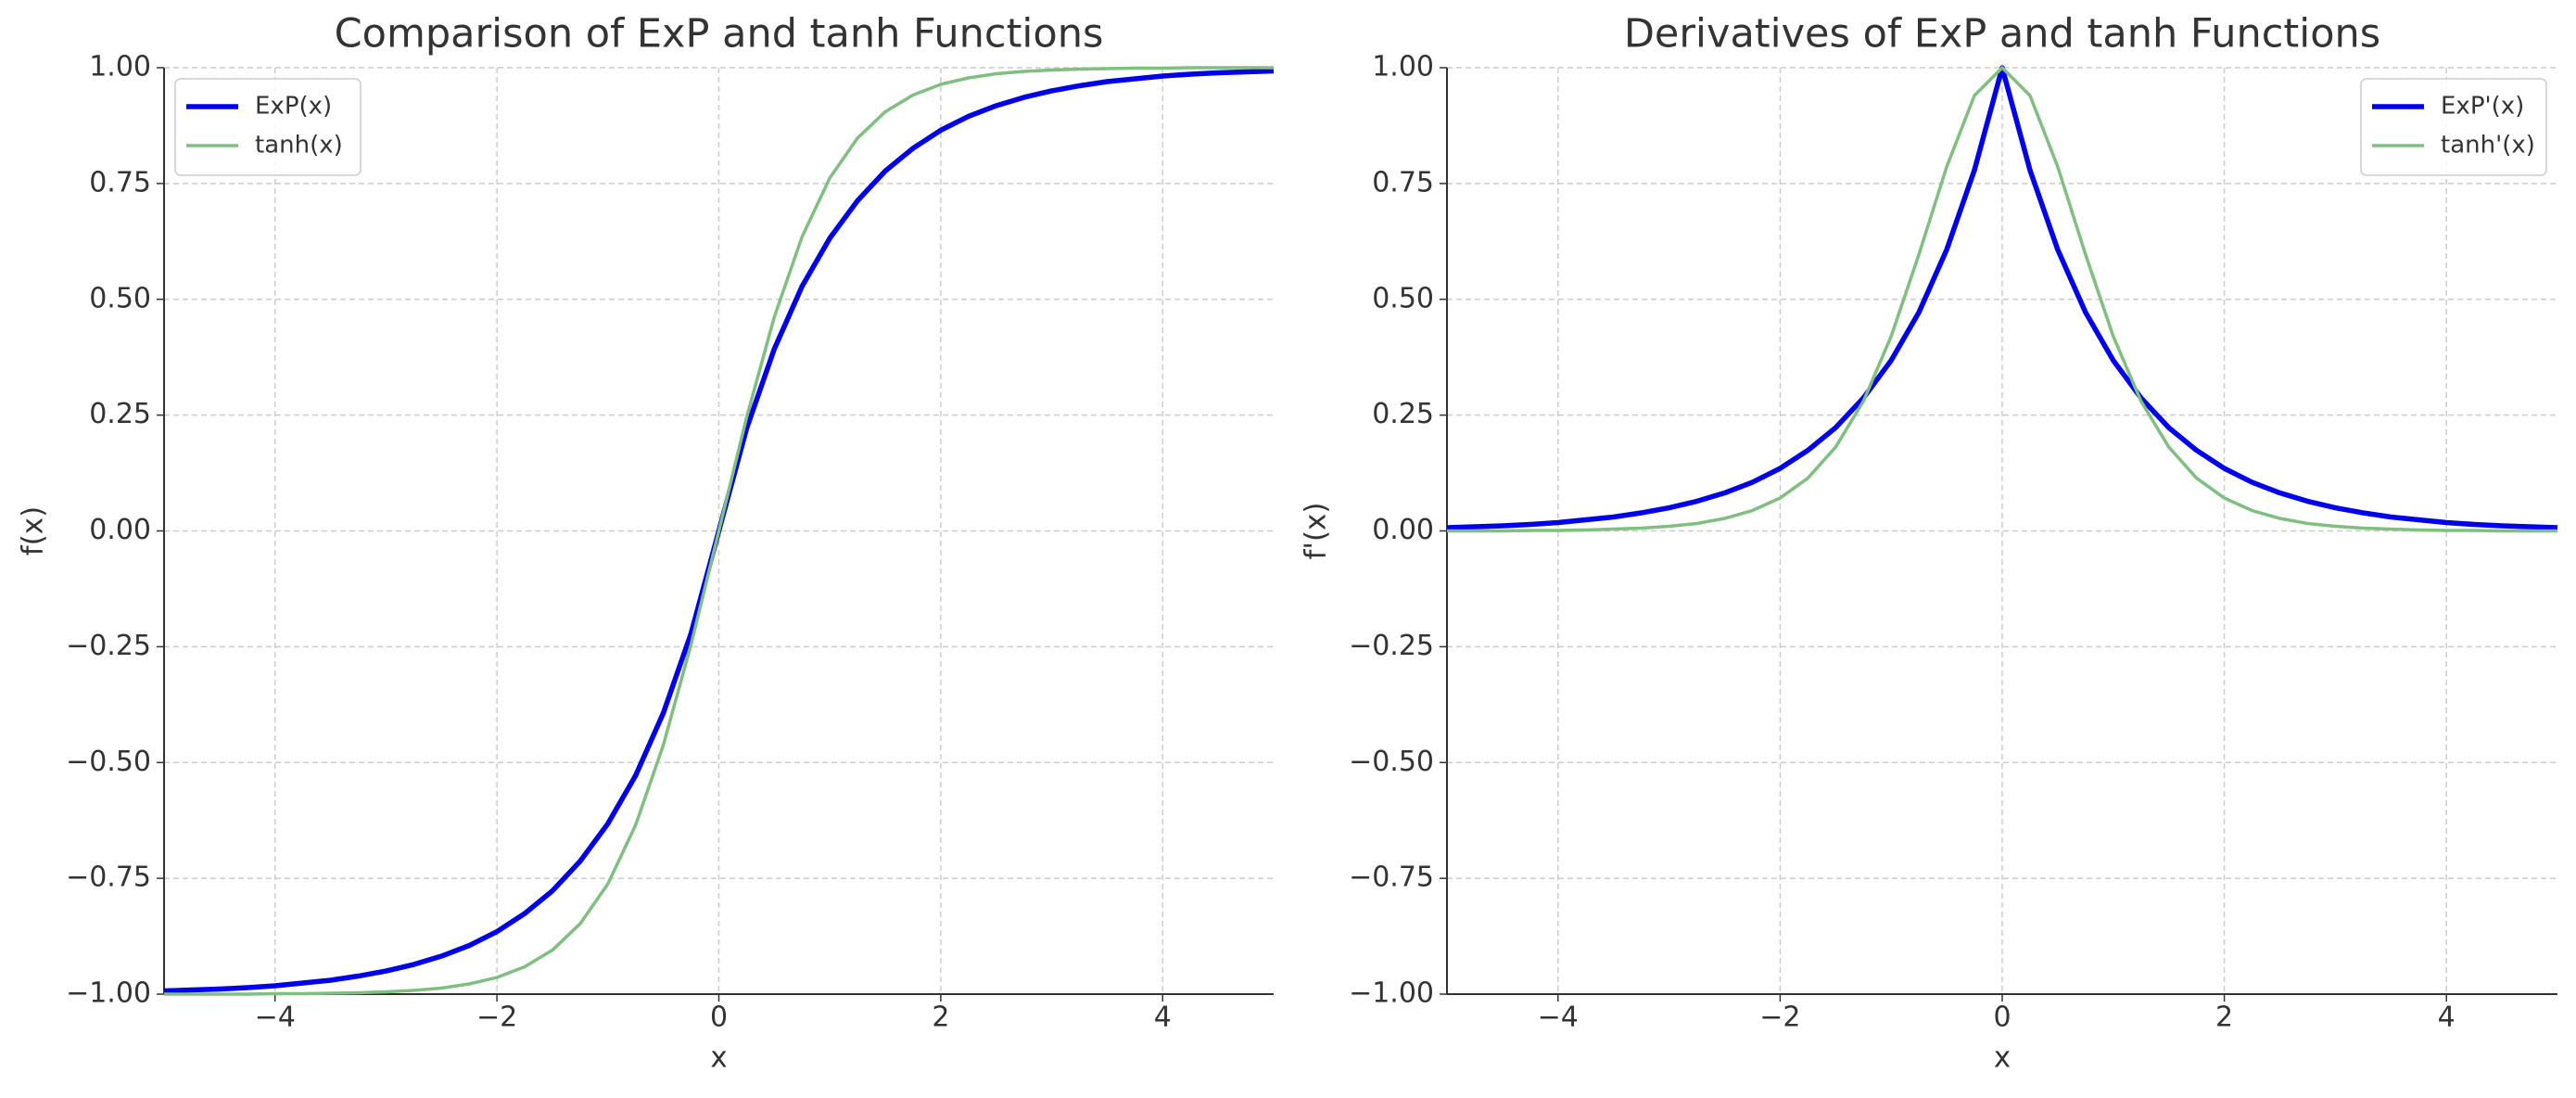 The height and width of the screenshot is (1098, 2576). What do you see at coordinates (719, 34) in the screenshot?
I see `chart-title: Comparison of ExP and tanh Functions` at bounding box center [719, 34].